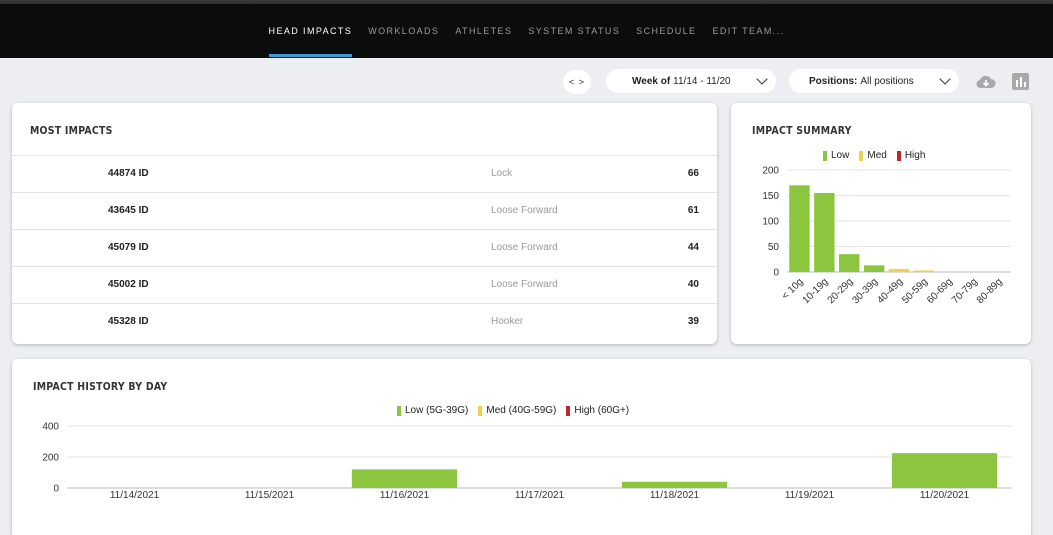 Image resolution: width=1053 pixels, height=535 pixels. Describe the element at coordinates (810, 495) in the screenshot. I see `x-tick-label: 11/19/2021` at that location.